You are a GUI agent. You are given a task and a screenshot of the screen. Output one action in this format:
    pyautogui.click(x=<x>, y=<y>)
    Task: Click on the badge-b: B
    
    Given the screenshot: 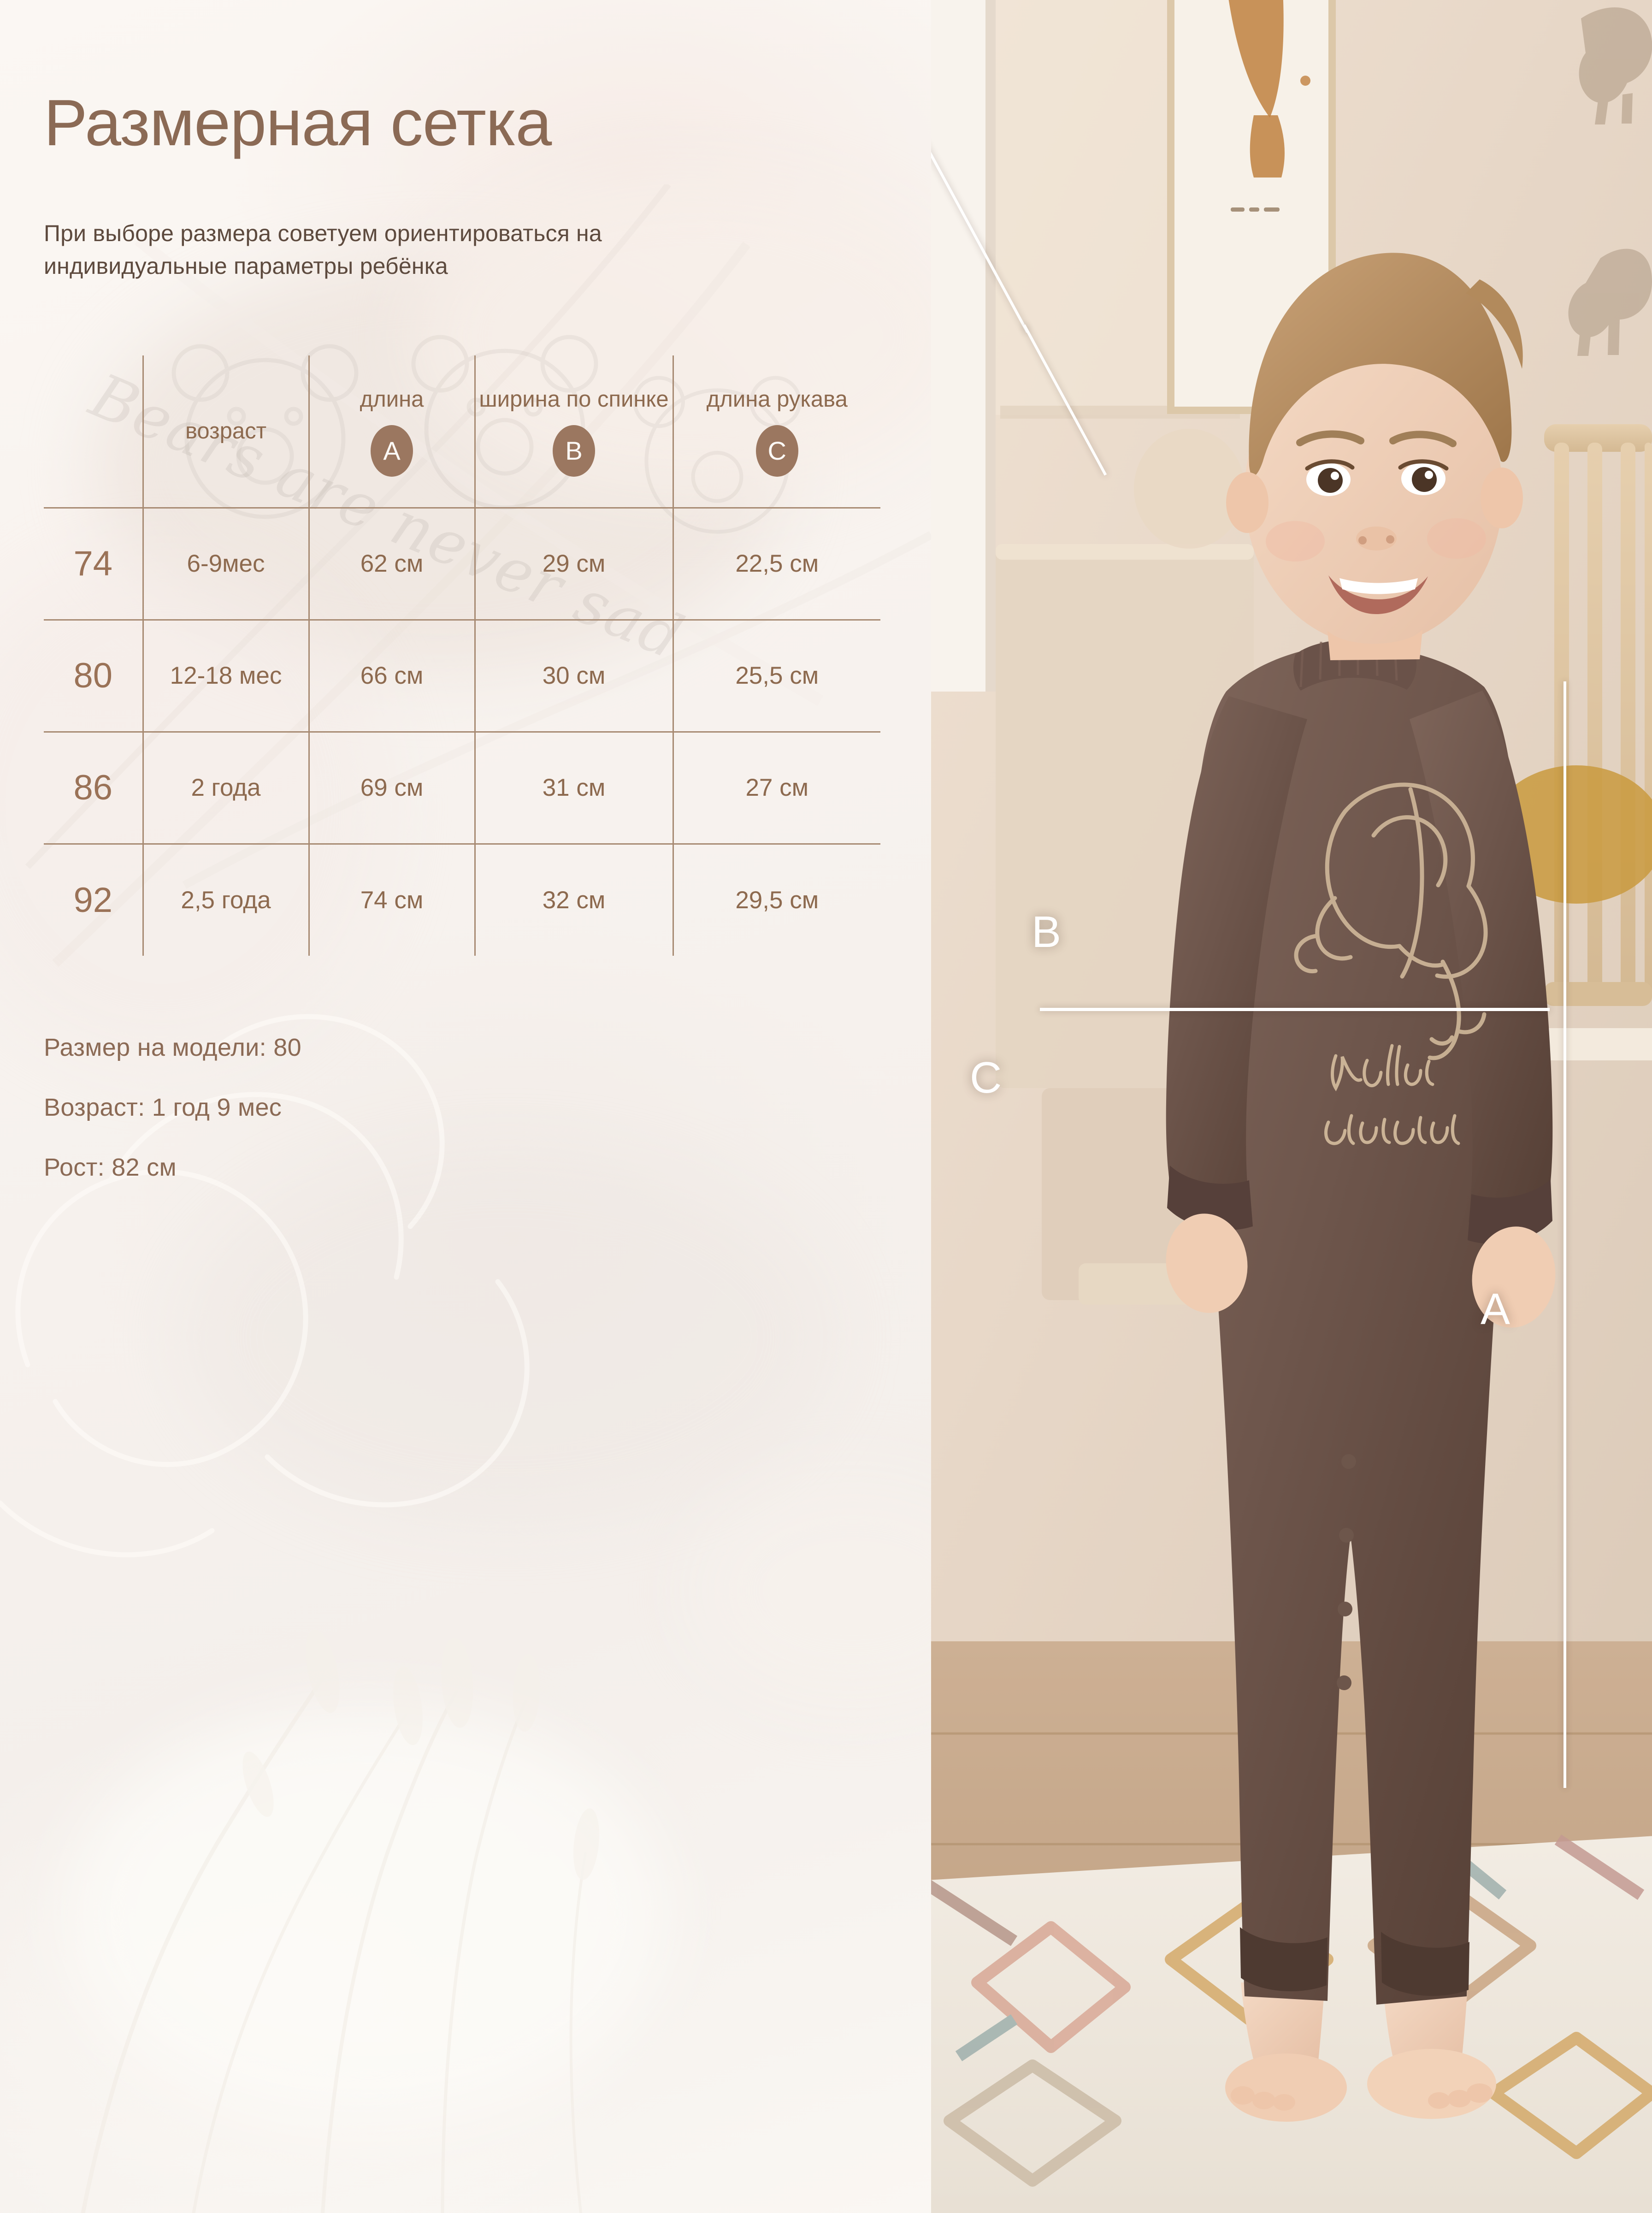 What is the action you would take?
    pyautogui.click(x=574, y=451)
    